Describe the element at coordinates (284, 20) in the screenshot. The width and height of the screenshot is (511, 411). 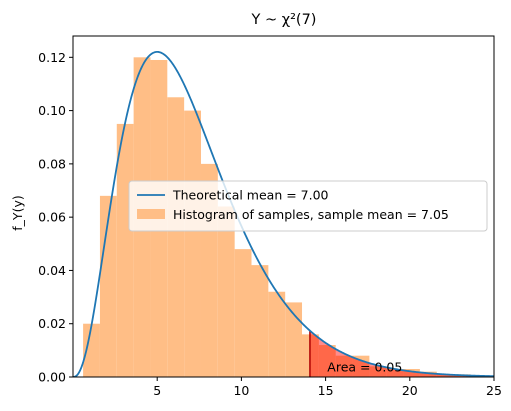
I see `chart-title: Y ~ χ²(7)` at that location.